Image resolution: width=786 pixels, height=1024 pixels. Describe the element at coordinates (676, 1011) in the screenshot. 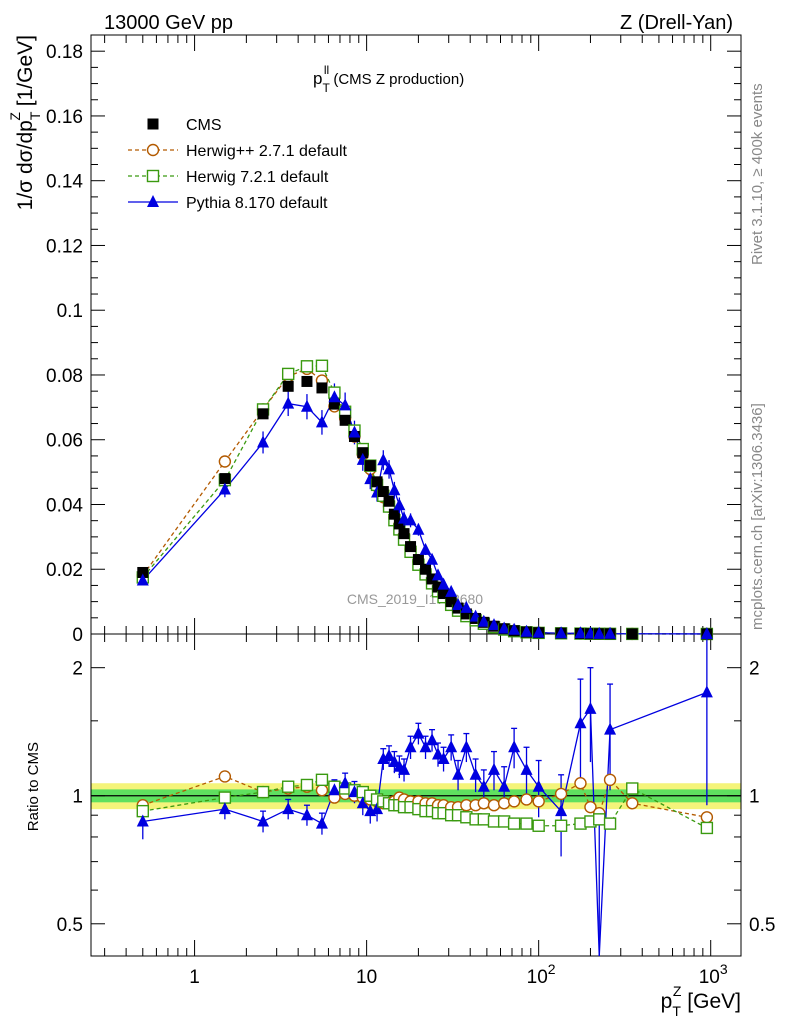

I see `x-axis-label-part: T` at that location.